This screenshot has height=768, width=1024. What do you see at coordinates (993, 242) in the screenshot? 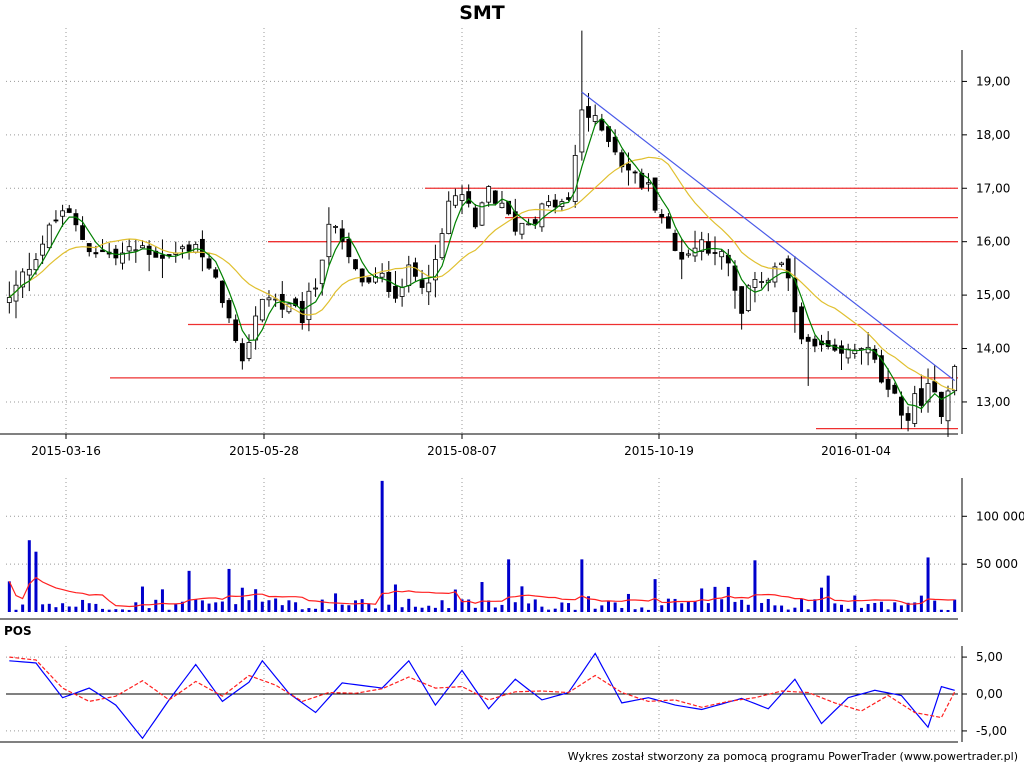
I see `y-tick-label: 16,00` at bounding box center [993, 242].